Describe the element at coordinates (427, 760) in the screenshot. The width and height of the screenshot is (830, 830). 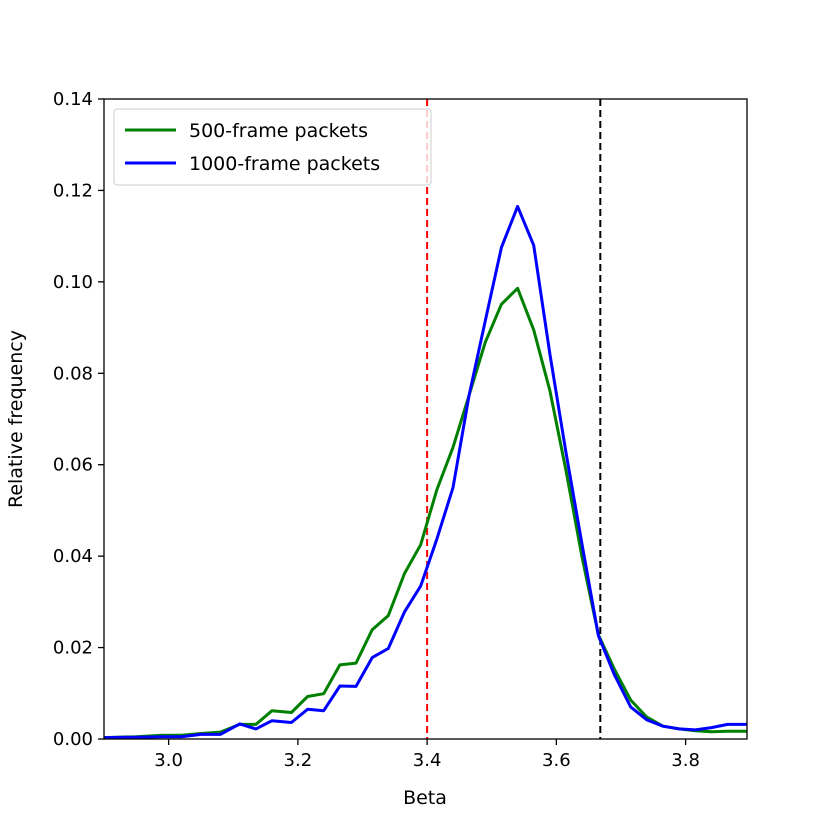
I see `x-tick-label: 3.4` at that location.